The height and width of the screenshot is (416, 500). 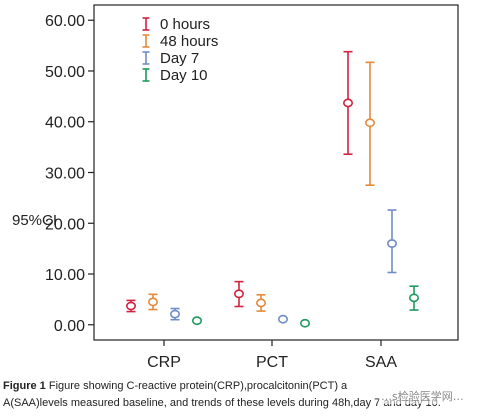 I want to click on caption-lead: Figure 1, so click(x=24, y=386).